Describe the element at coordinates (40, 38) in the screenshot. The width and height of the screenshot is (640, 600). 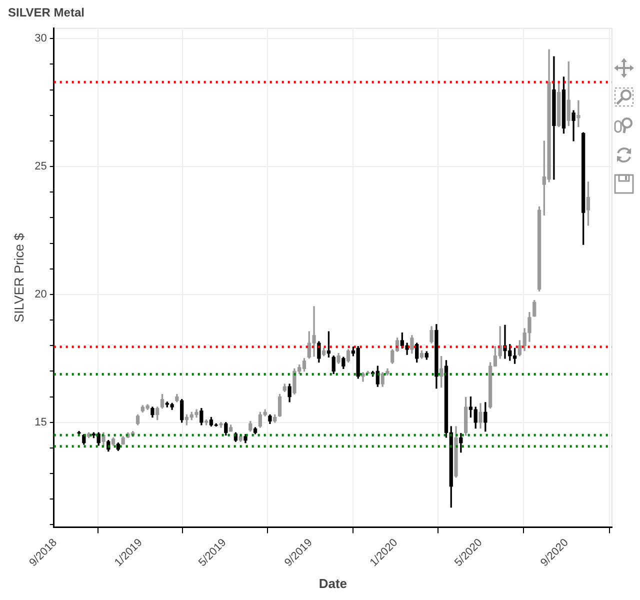
I see `y-tick-label: 30` at that location.